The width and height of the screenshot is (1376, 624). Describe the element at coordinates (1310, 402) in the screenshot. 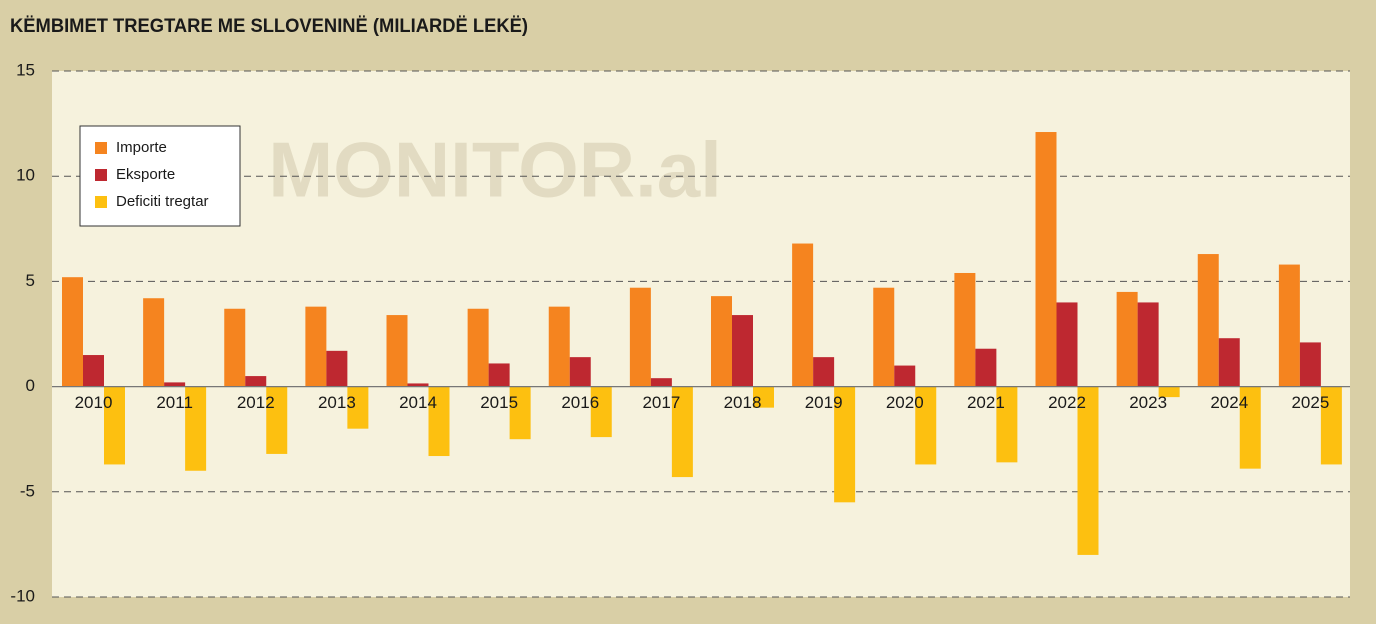

I see `x-tick-label: 2025` at that location.